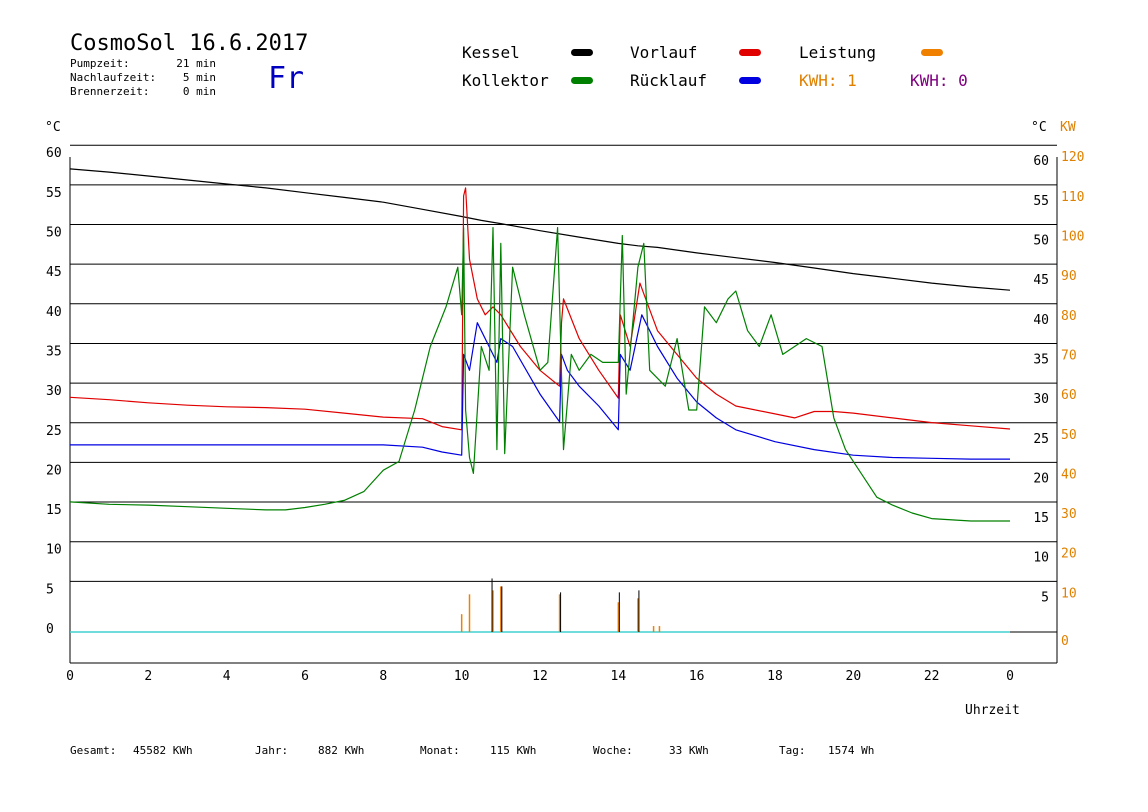  Describe the element at coordinates (199, 91) in the screenshot. I see `info-value: 0 min` at that location.